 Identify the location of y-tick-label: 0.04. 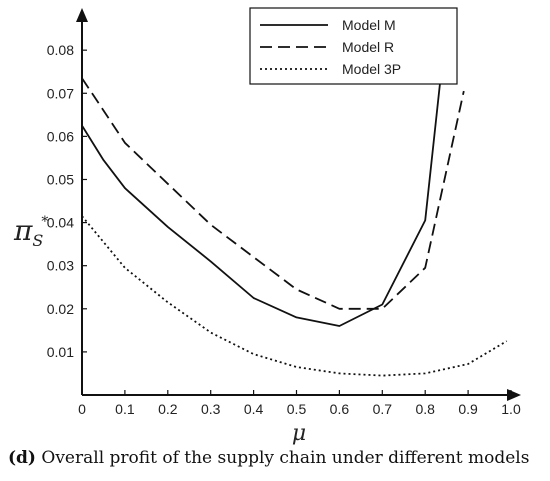
(60, 223).